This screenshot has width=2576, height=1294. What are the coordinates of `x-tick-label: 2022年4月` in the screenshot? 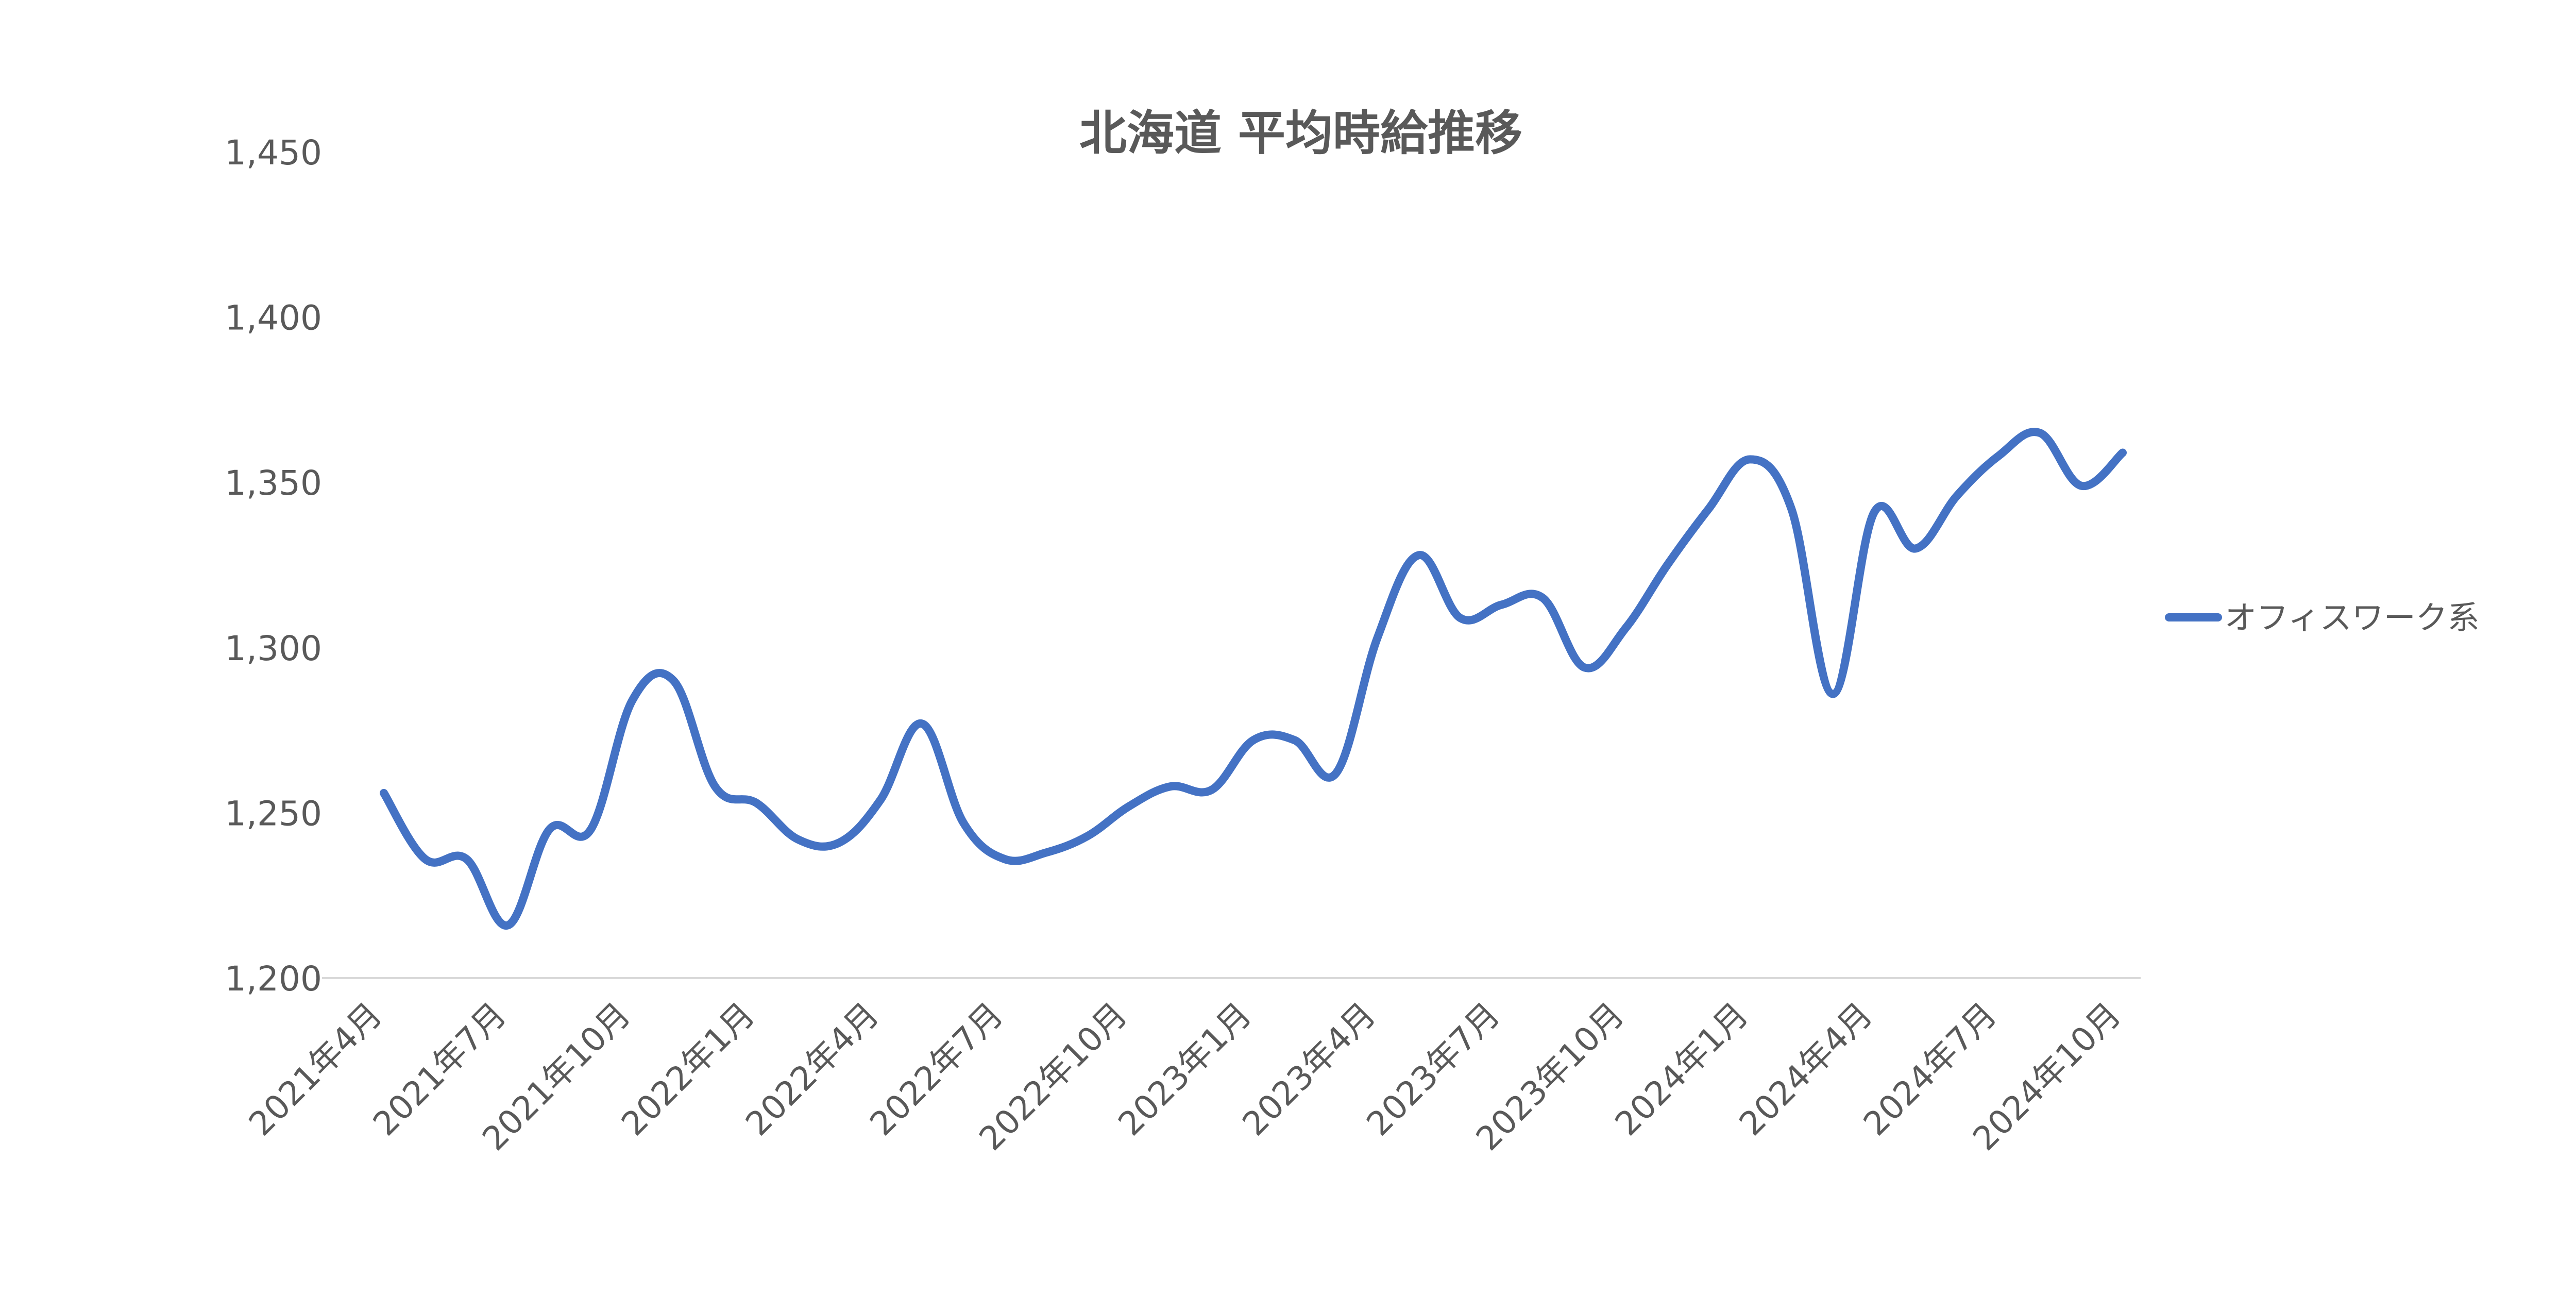 It's located at (813, 1070).